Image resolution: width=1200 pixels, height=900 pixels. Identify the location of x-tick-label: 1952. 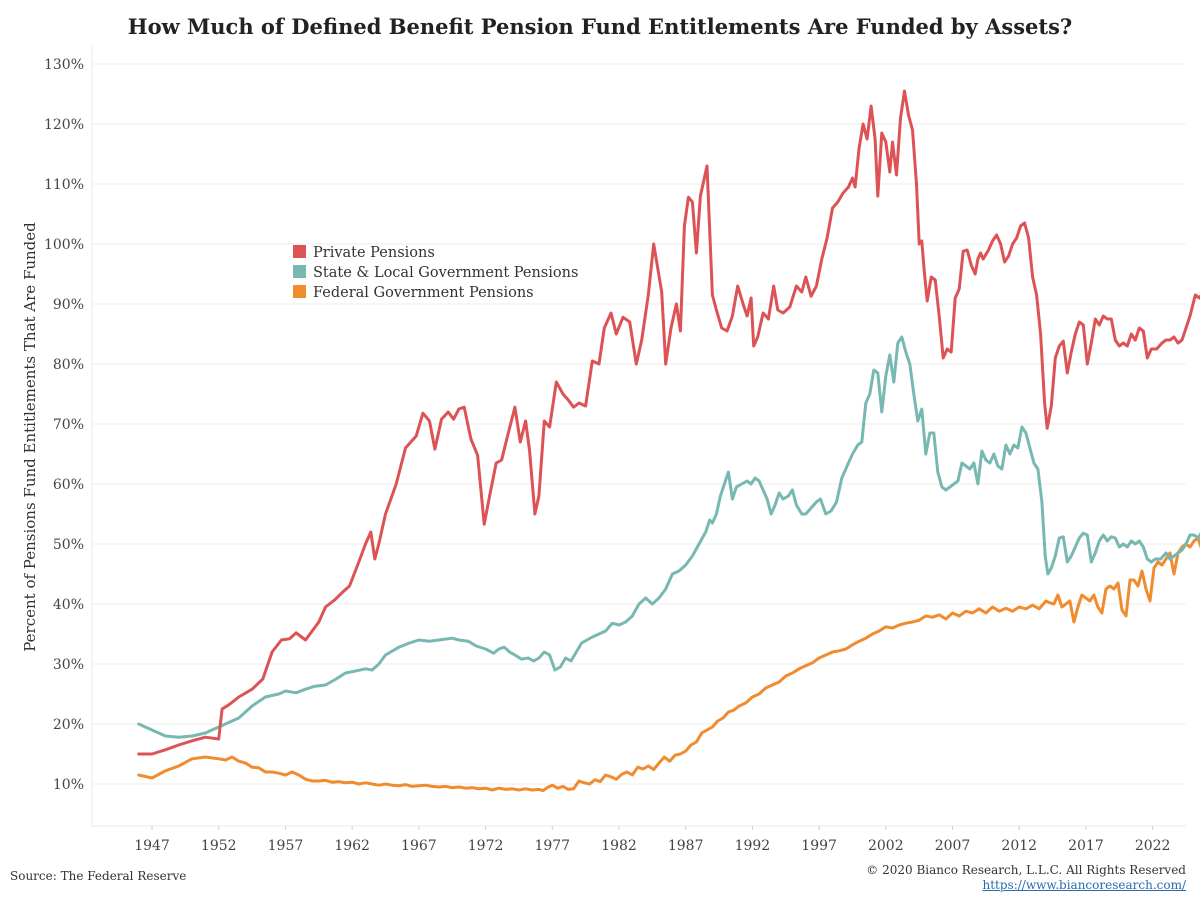
(219, 846).